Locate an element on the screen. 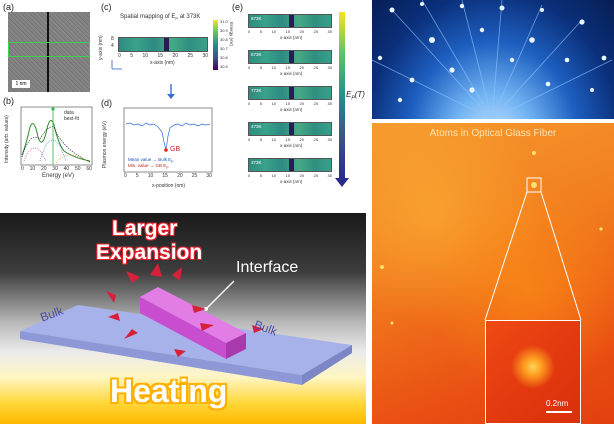 Image resolution: width=614 pixels, height=424 pixels. panel-a-label: (a) is located at coordinates (8, 7).